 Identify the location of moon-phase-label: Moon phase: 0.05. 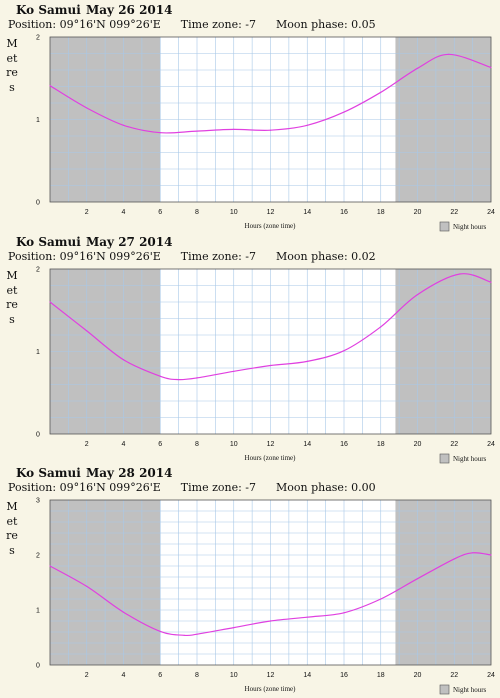
(326, 24).